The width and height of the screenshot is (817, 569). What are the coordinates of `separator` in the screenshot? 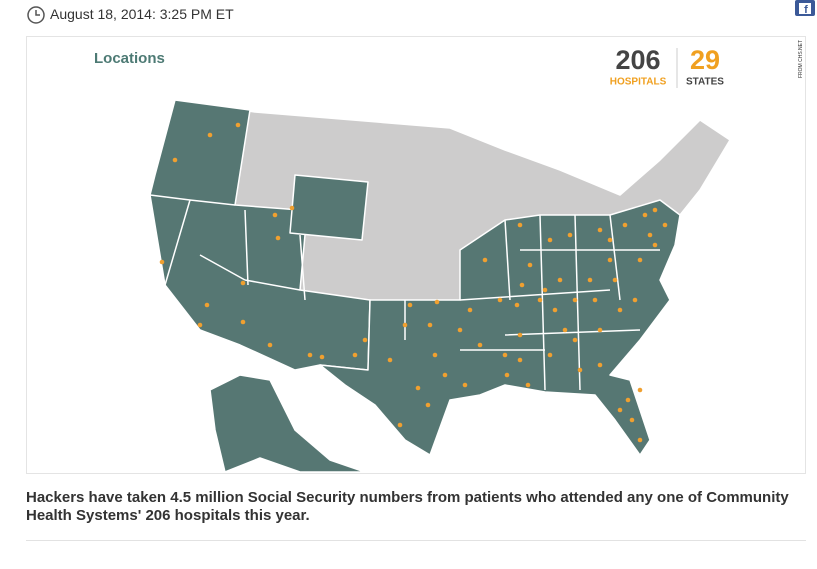 It's located at (416, 540).